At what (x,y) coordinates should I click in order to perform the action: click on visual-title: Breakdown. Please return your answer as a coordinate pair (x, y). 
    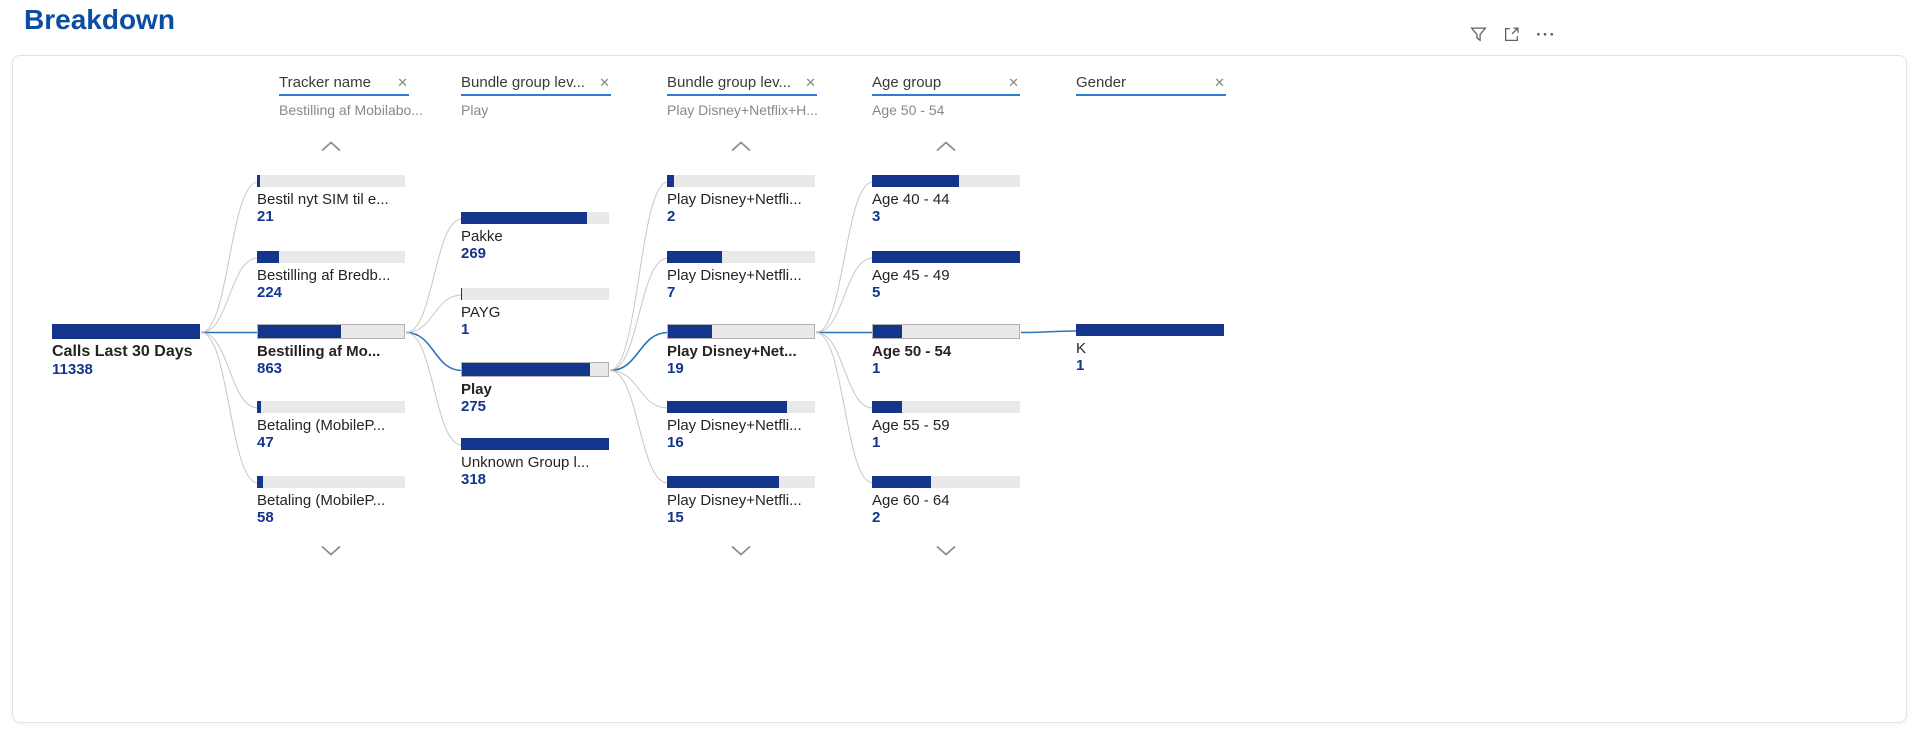
    Looking at the image, I should click on (99, 19).